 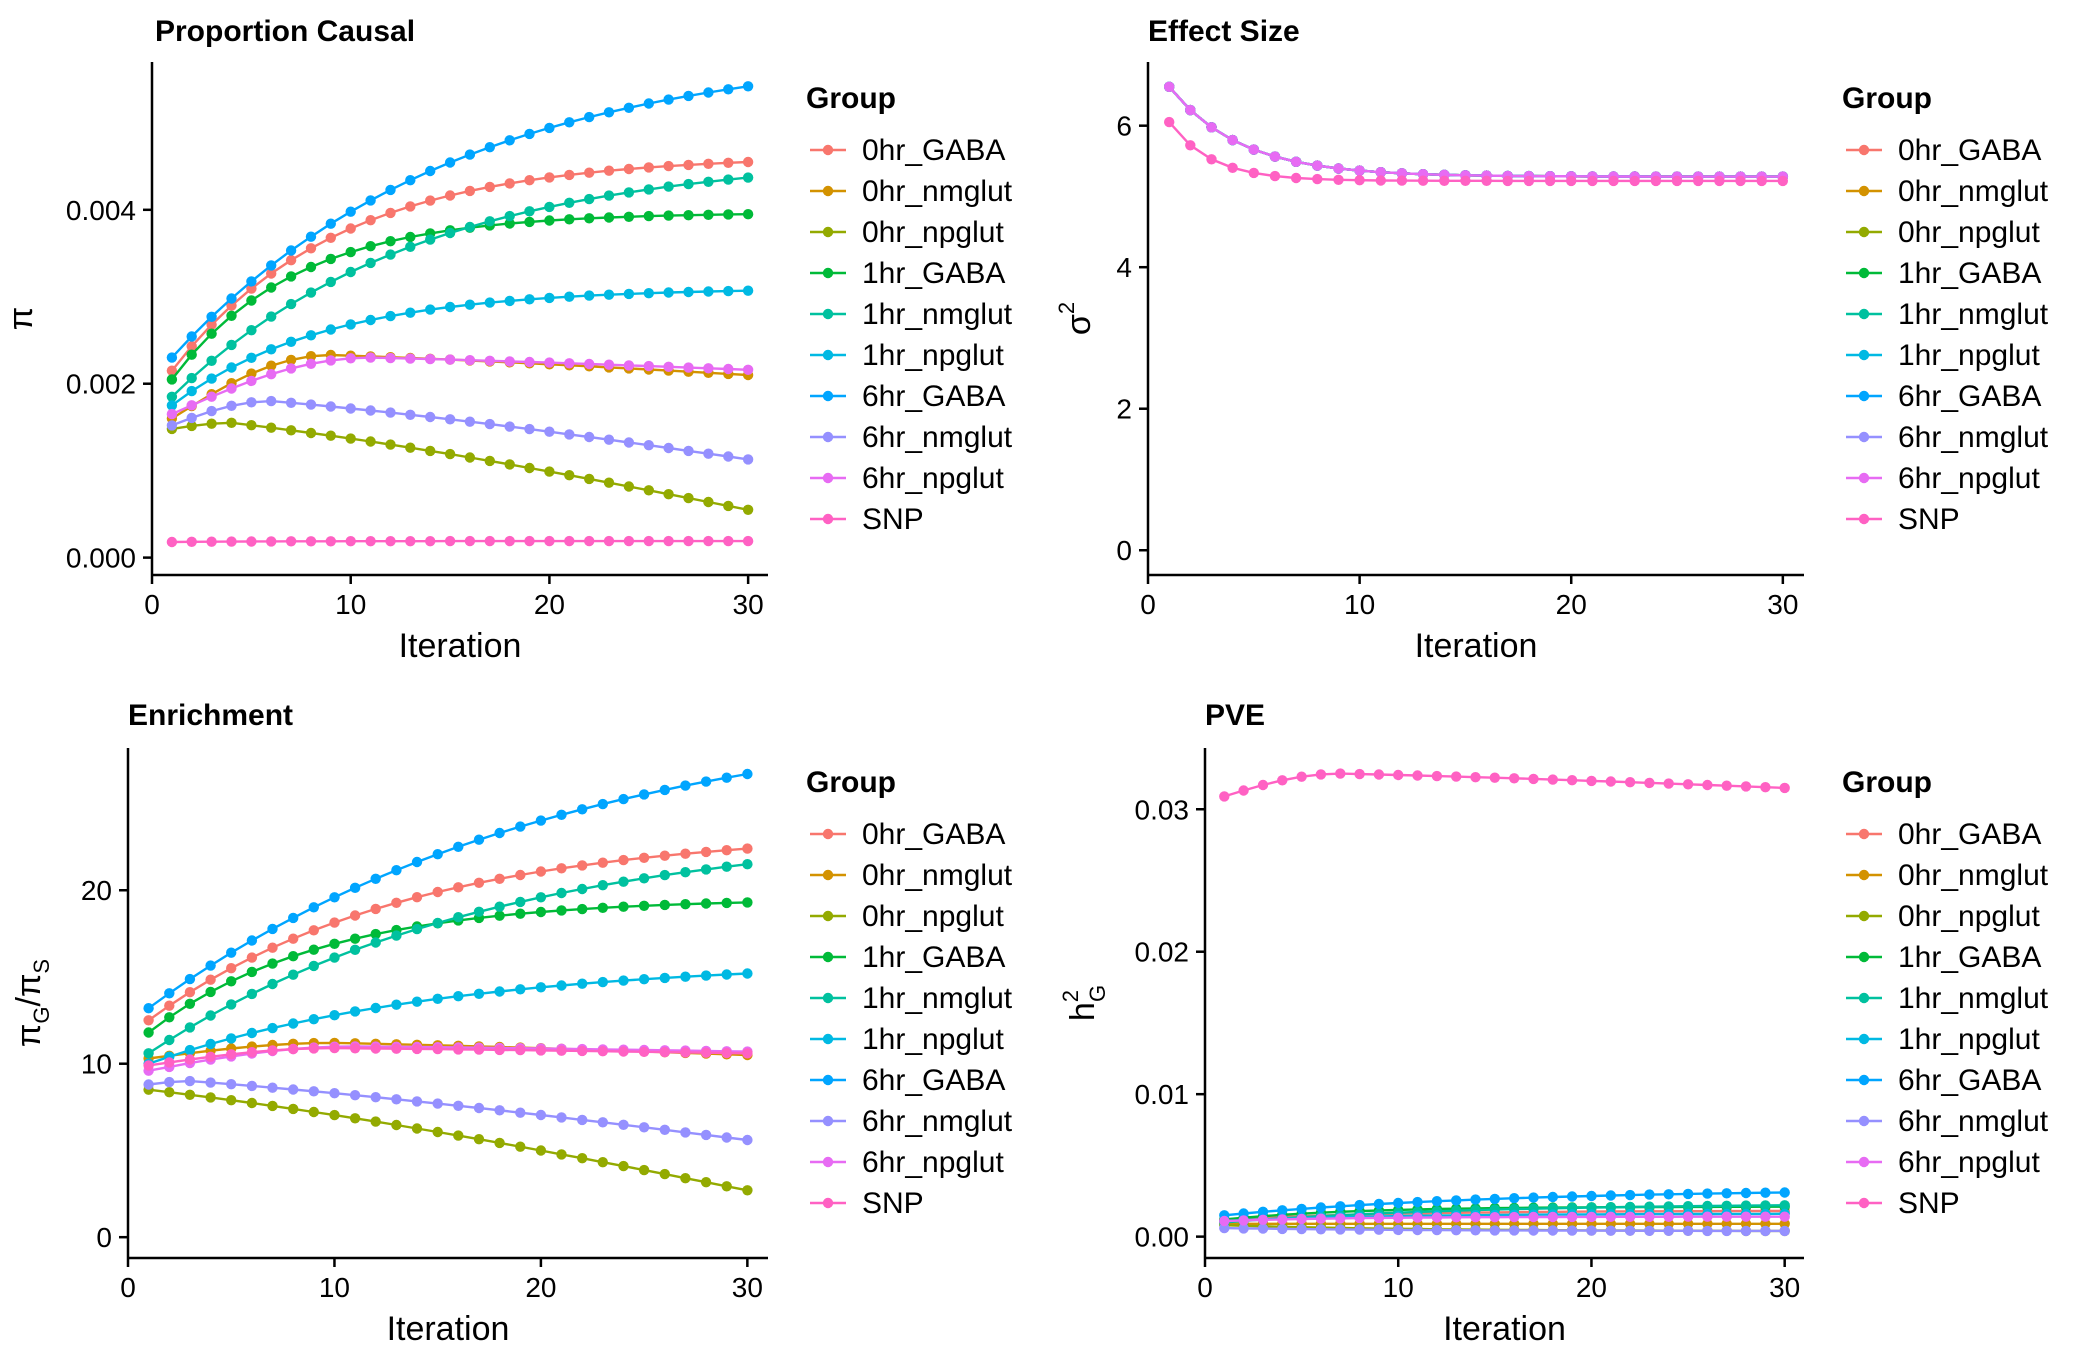 I want to click on legend-key-0hr-npglut, so click(x=1864, y=232).